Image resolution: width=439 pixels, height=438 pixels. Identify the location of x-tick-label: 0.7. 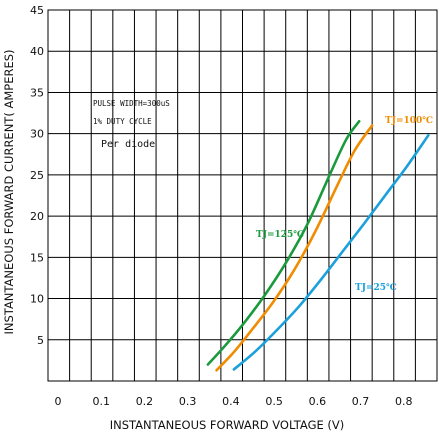
(361, 401).